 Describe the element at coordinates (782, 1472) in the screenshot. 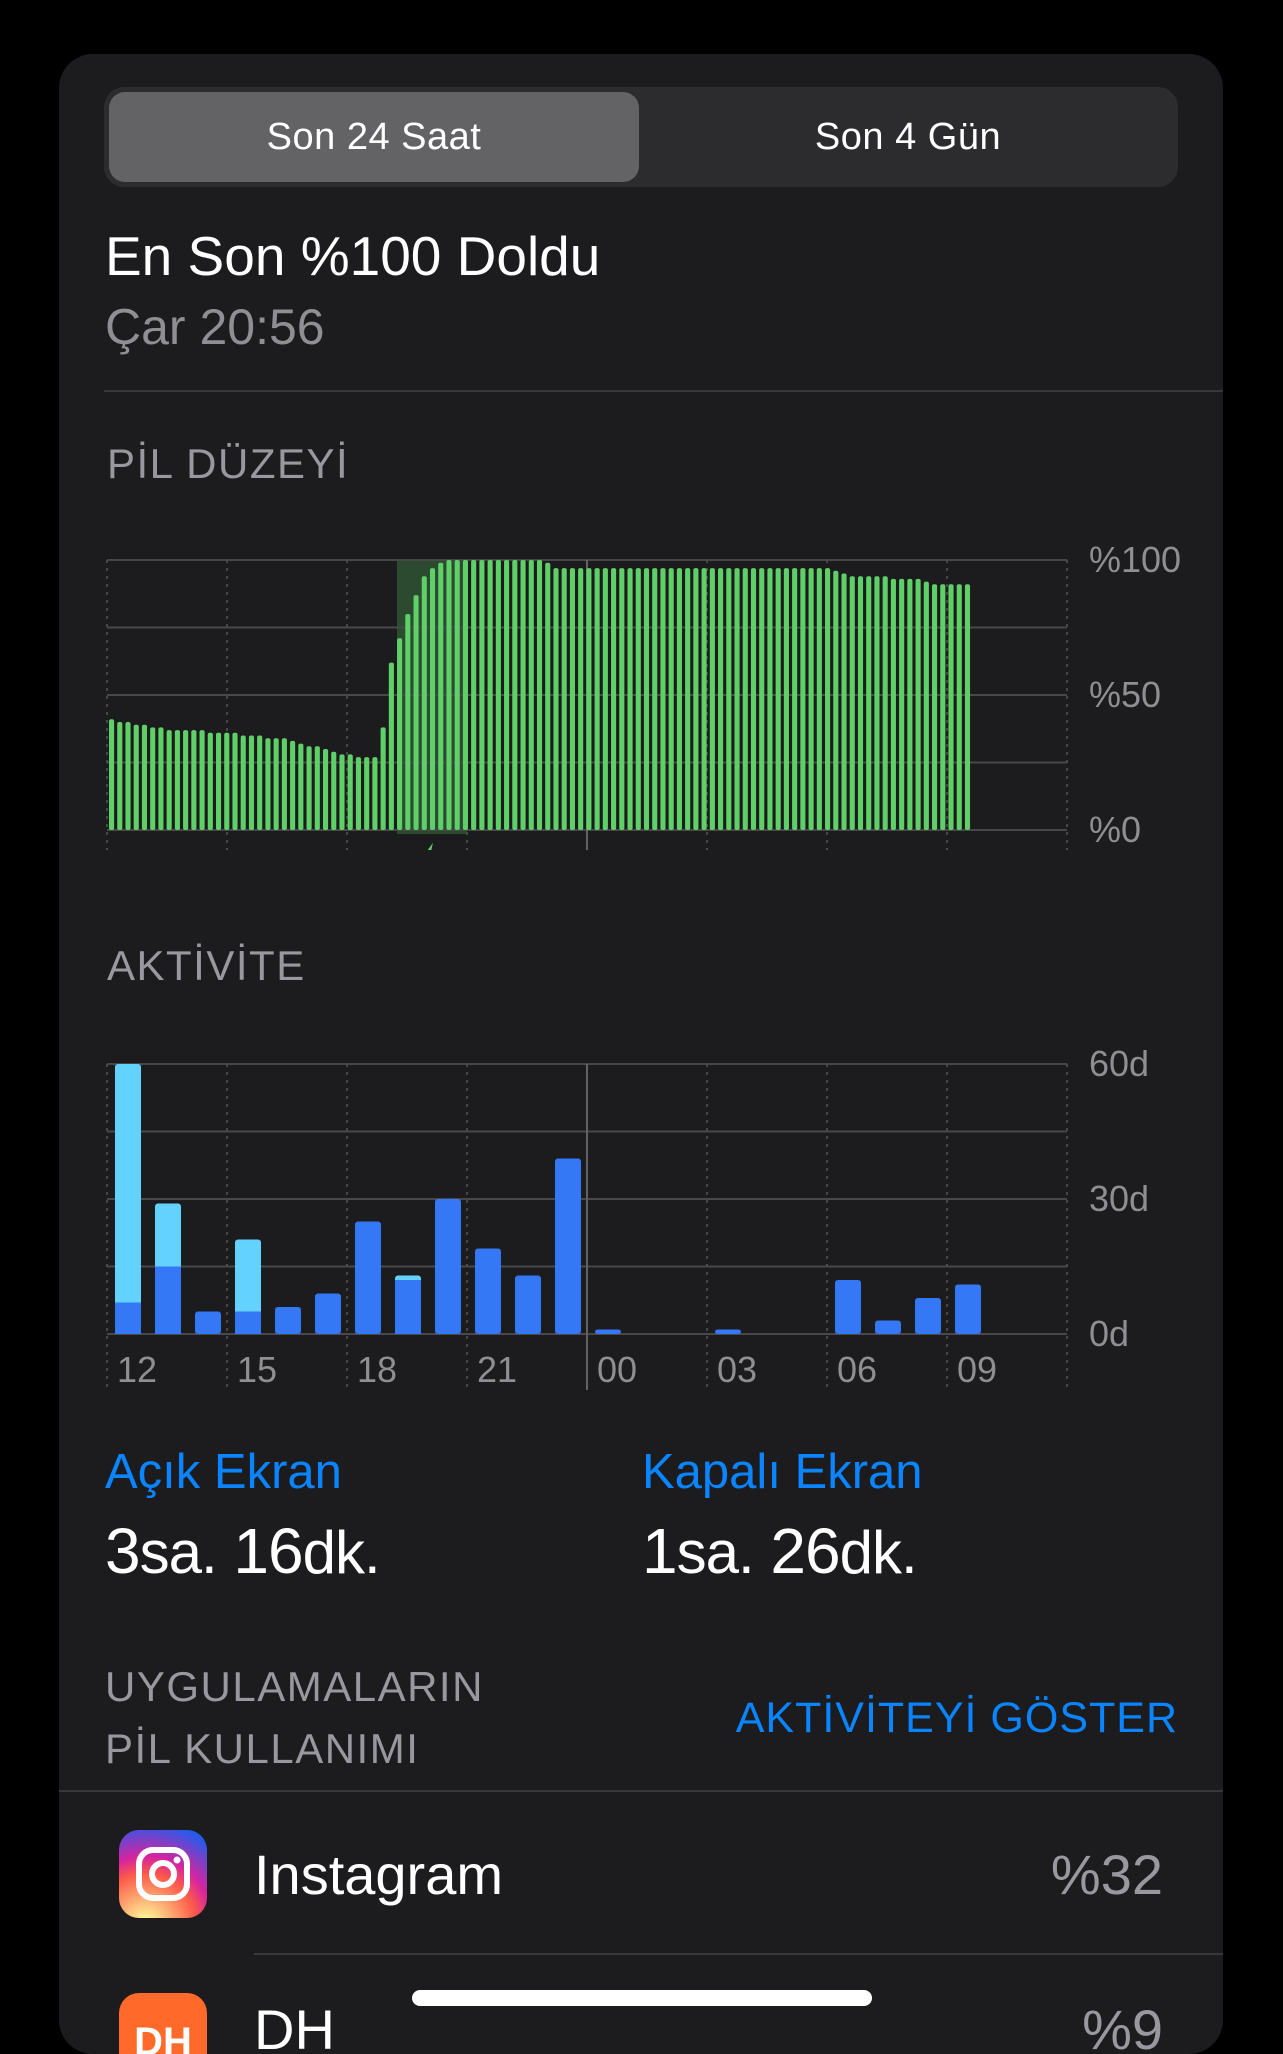

I see `screen-off-label: Kapalı Ekran` at that location.